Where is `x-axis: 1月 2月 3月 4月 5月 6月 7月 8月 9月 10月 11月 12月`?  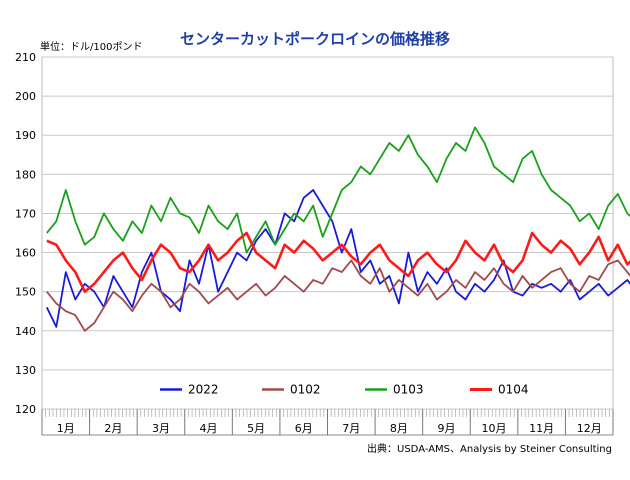
x-axis: 1月 2月 3月 4月 5月 6月 7月 8月 9月 10月 11月 12月 is located at coordinates (327, 422).